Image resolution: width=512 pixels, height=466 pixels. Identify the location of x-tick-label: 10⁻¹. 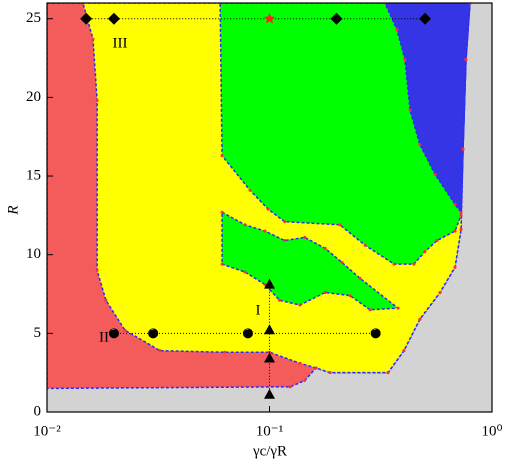
(269, 431).